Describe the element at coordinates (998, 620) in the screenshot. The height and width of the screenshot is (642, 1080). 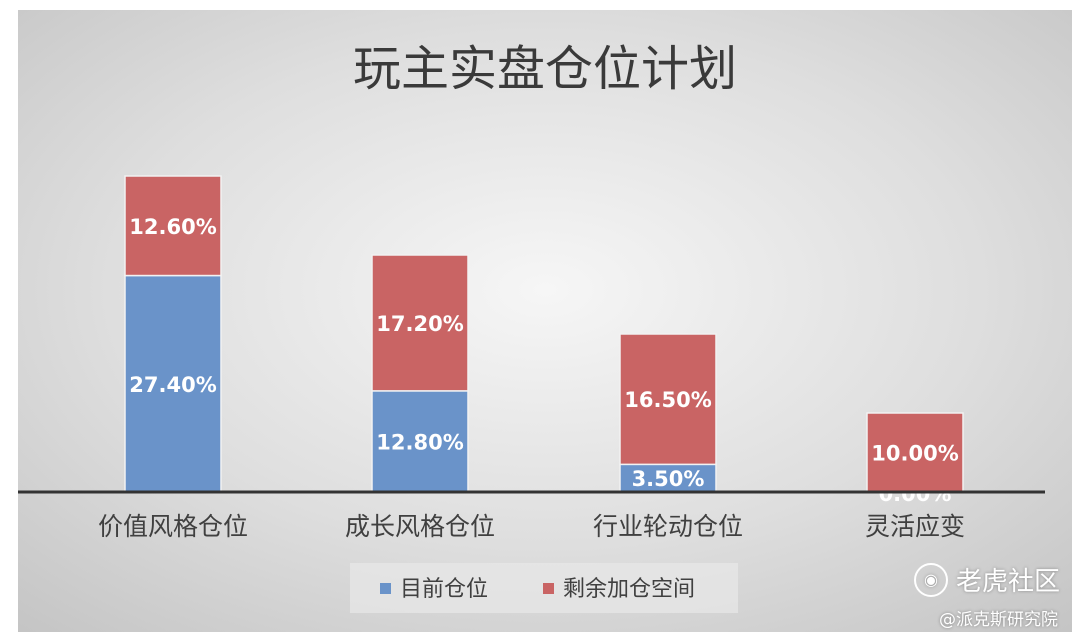
I see `watermark-author: @派克斯研究院` at that location.